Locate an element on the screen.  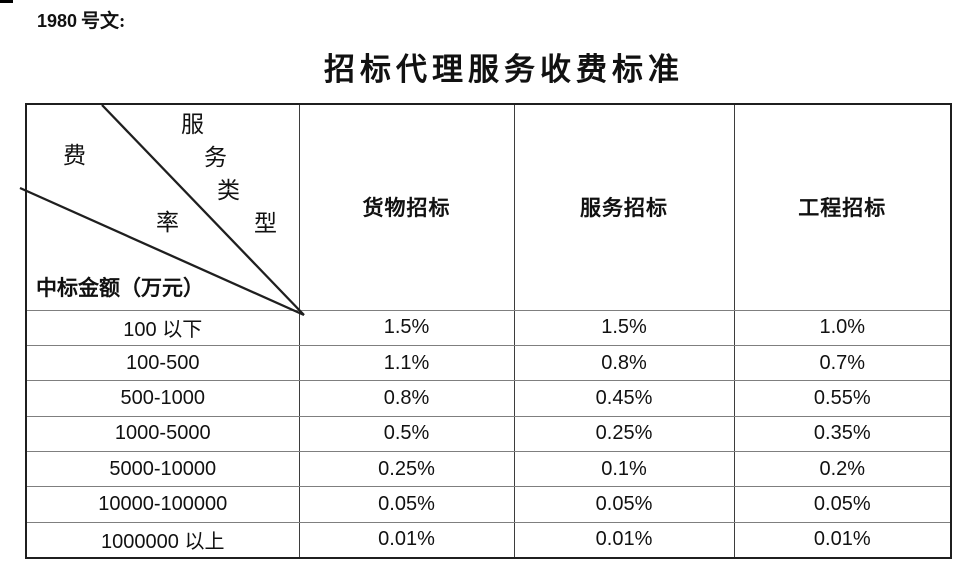
table-row: 100 以下 1.5% 1.5% 1.0% is located at coordinates (488, 327).